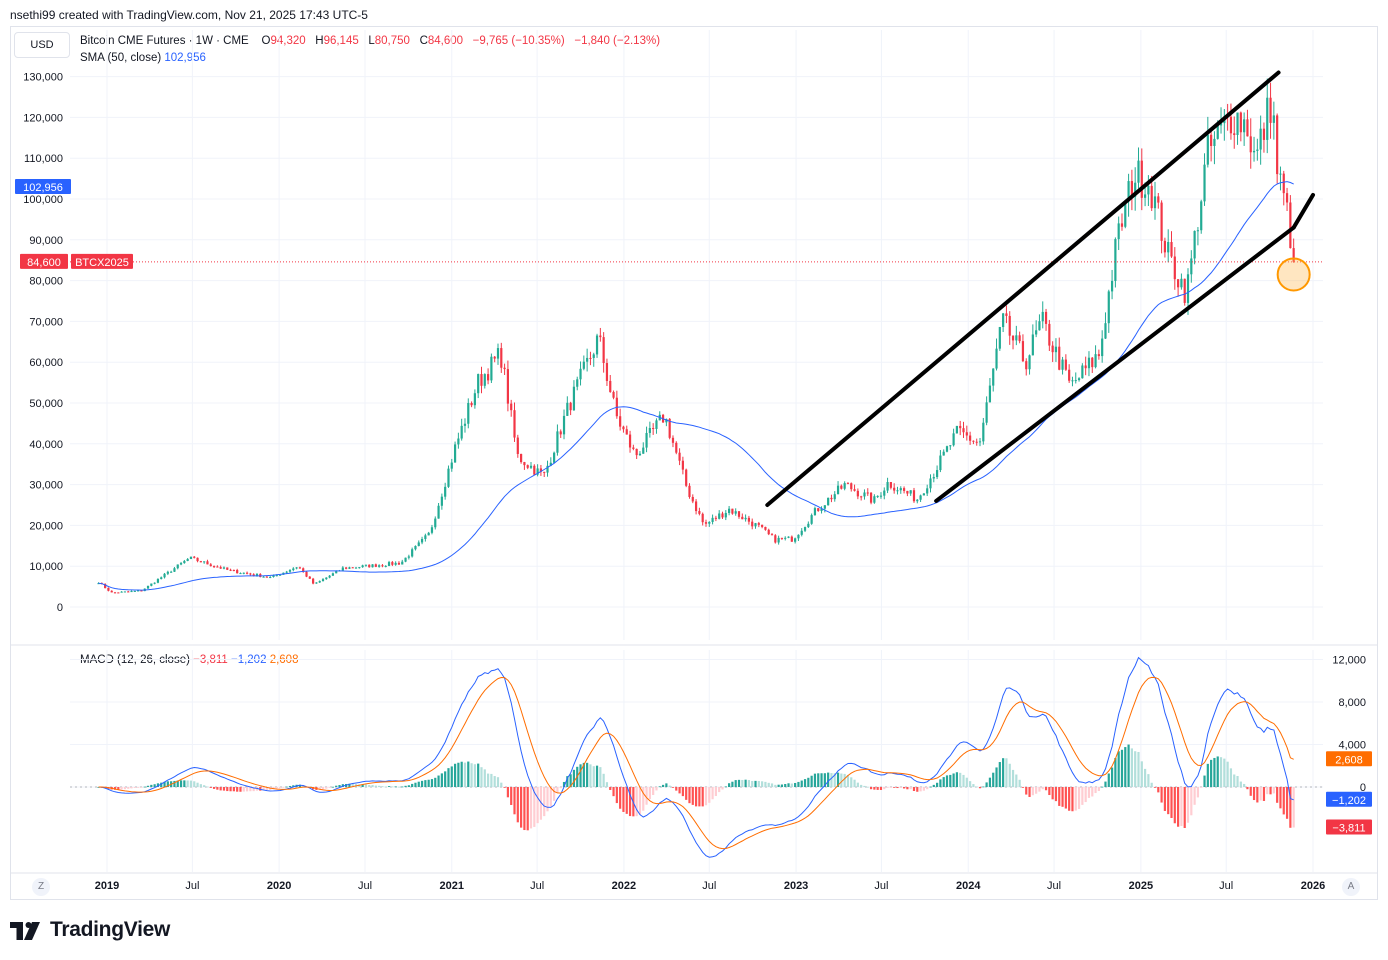  I want to click on time-tick-label: 2026, so click(1313, 886).